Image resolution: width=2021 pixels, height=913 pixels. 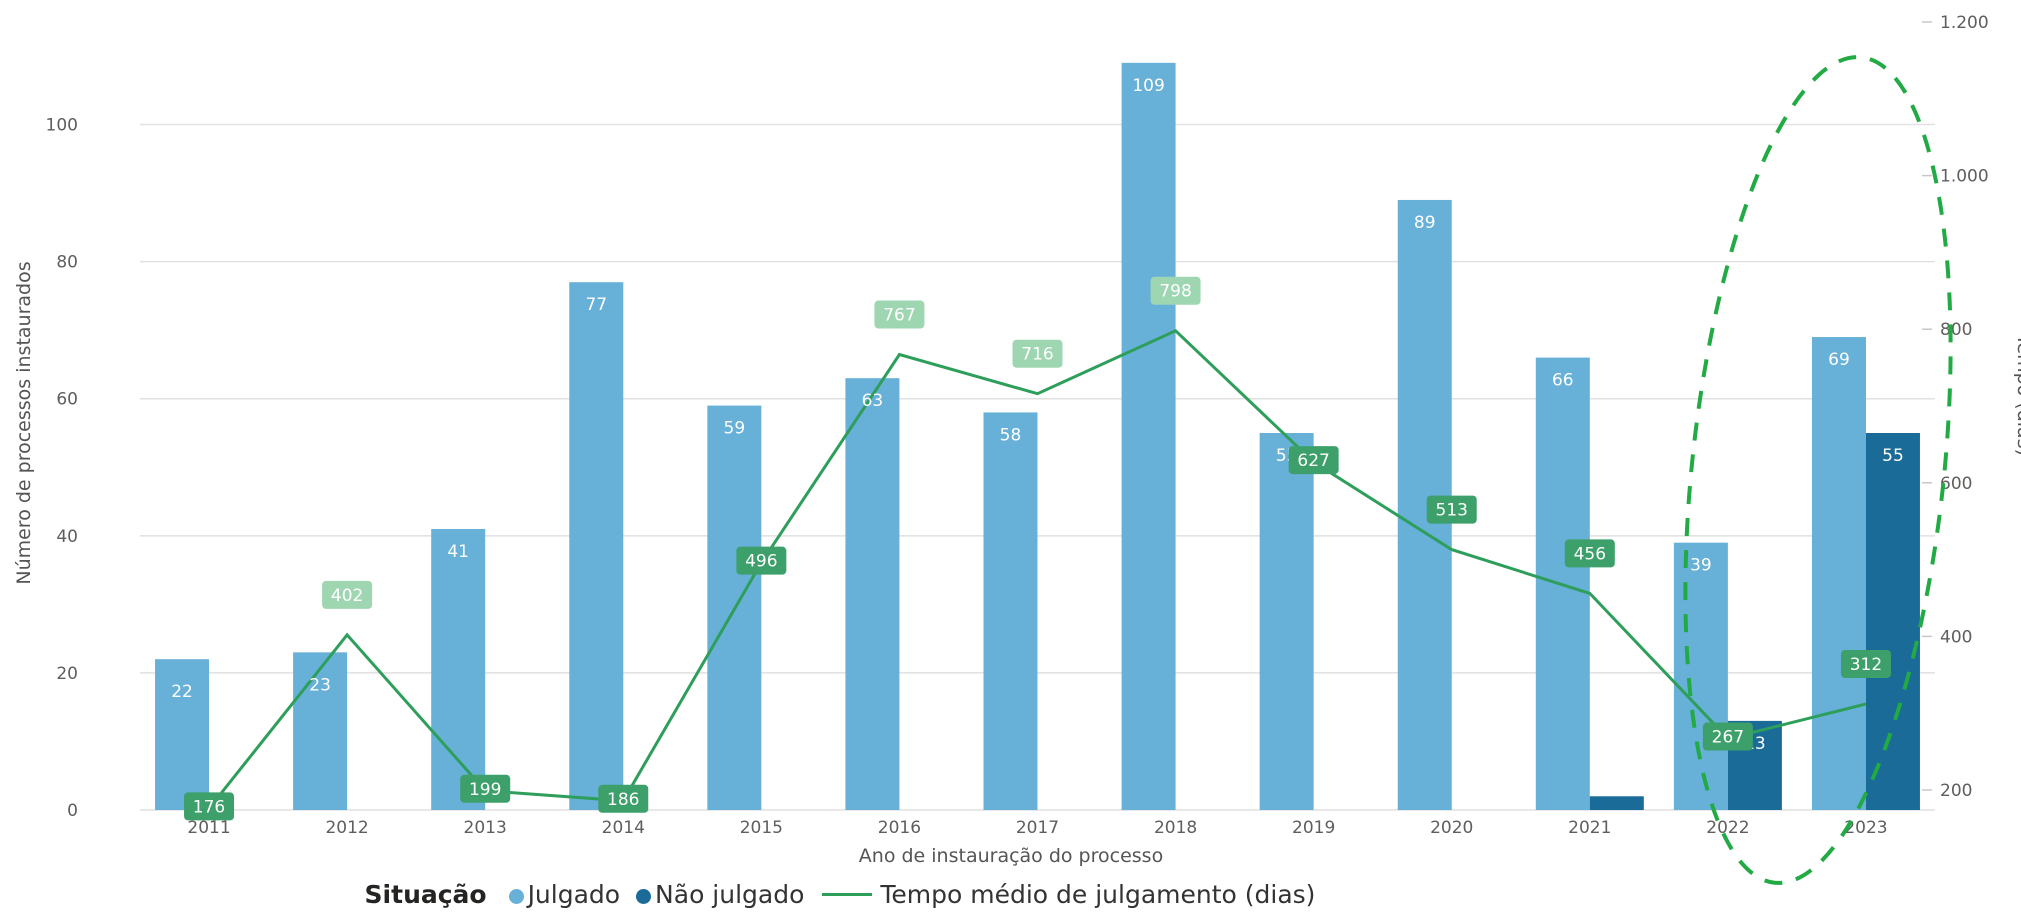 What do you see at coordinates (62, 126) in the screenshot?
I see `y-tick-label: 100` at bounding box center [62, 126].